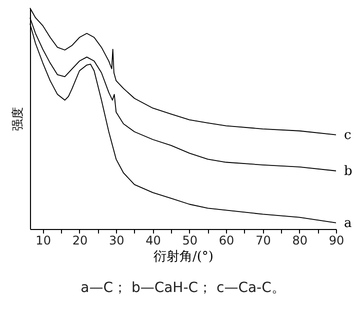 Image resolution: width=353 pixels, height=320 pixels. I want to click on series-label: b, so click(348, 171).